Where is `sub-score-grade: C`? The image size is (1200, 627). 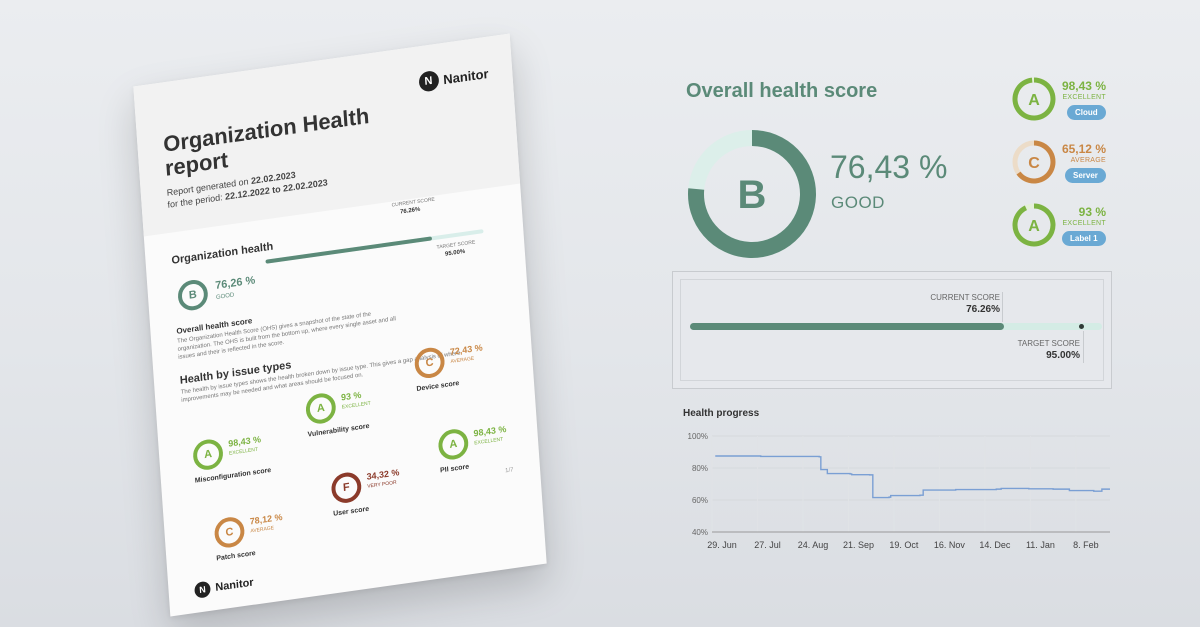
sub-score-grade: C is located at coordinates (1034, 163).